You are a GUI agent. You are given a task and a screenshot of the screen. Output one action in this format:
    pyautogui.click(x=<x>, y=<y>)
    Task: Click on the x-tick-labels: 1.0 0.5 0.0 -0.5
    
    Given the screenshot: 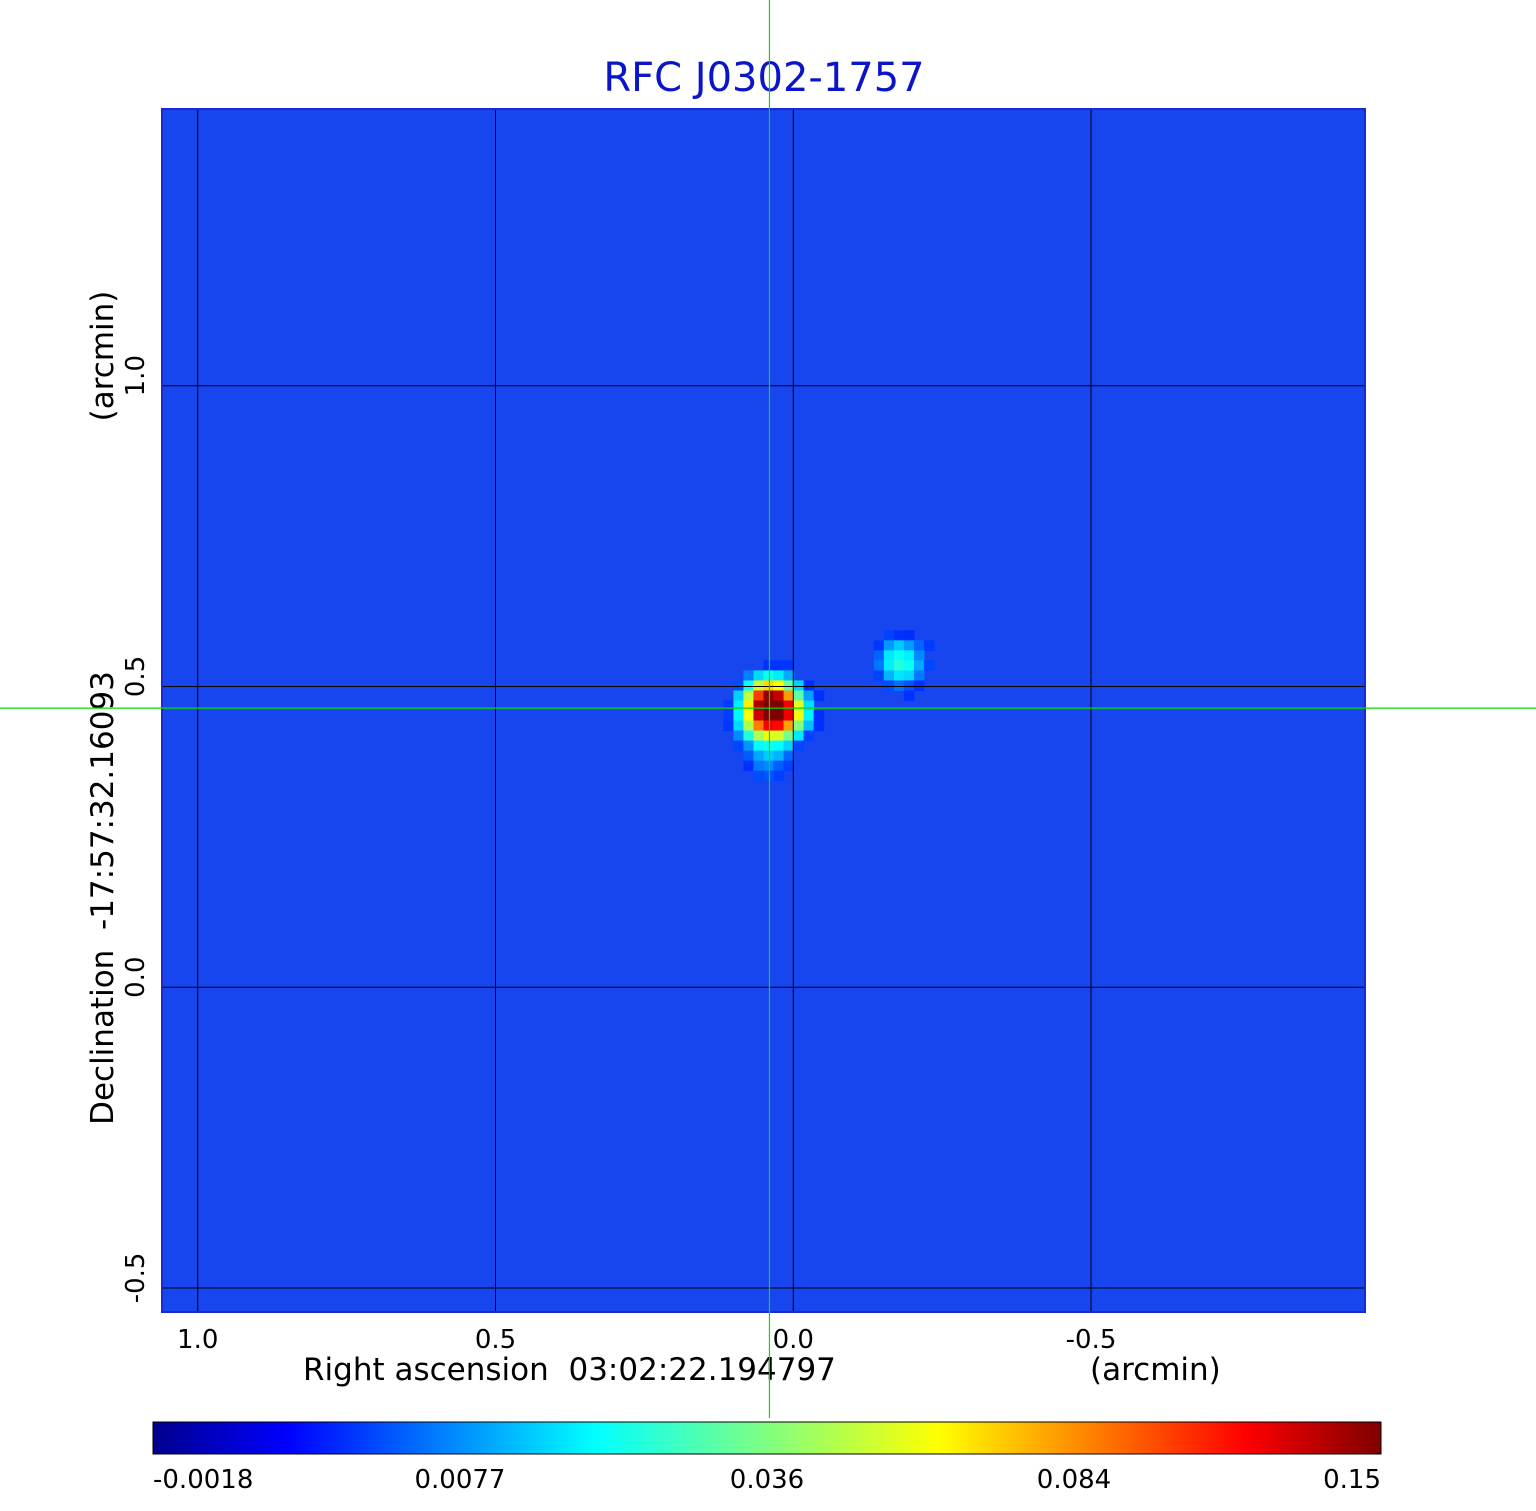 What is the action you would take?
    pyautogui.click(x=646, y=1340)
    